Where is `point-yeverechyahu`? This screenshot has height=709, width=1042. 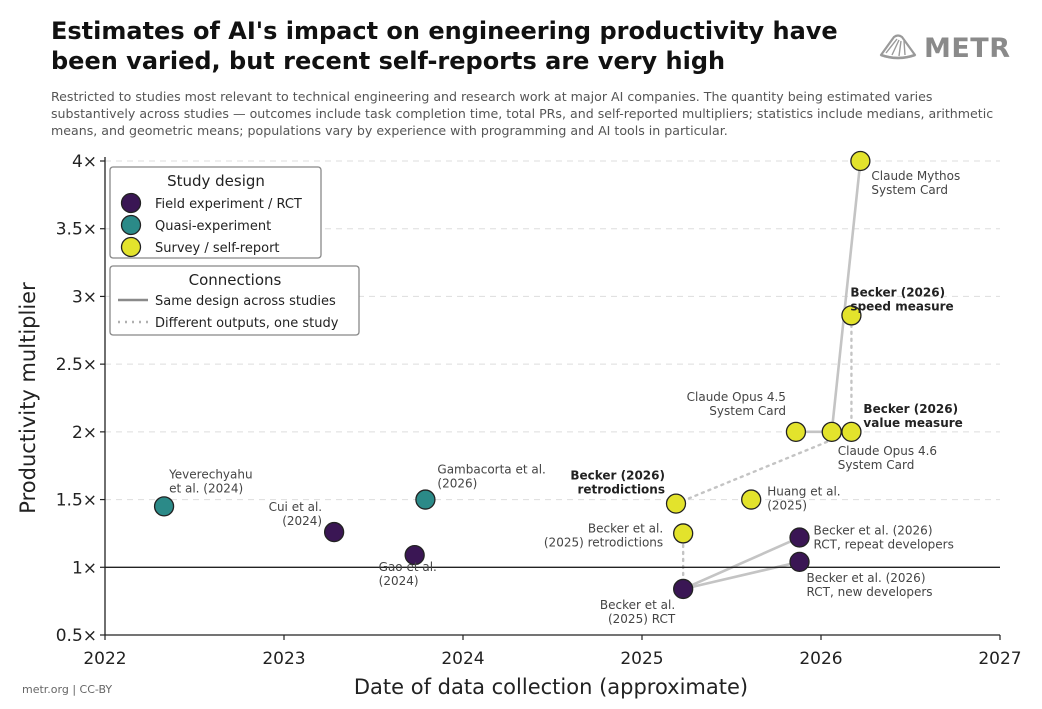
point-yeverechyahu is located at coordinates (164, 506).